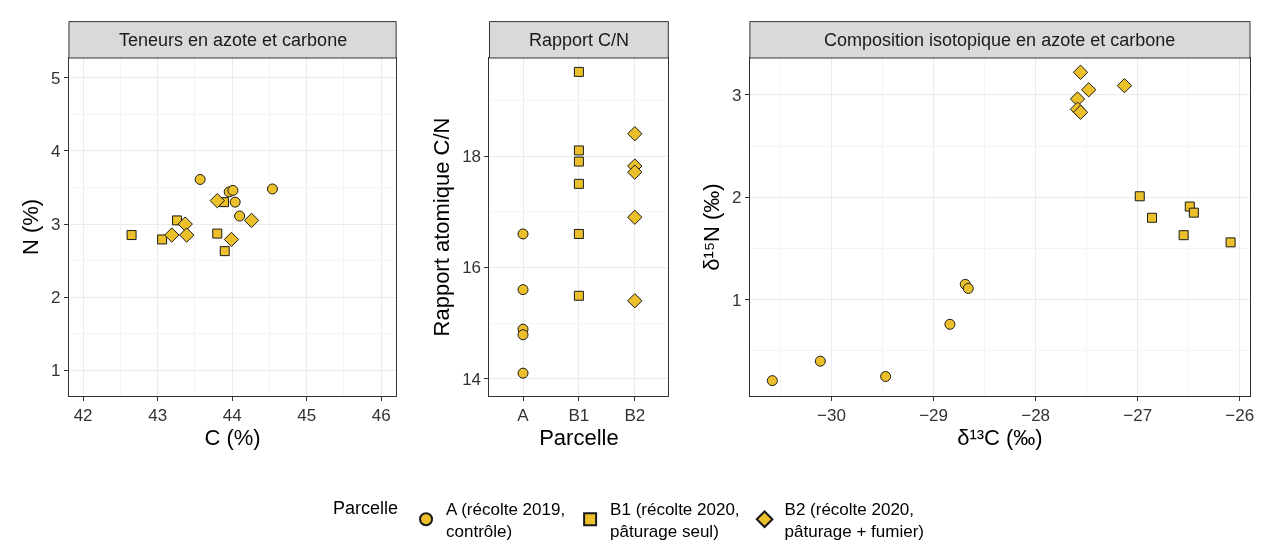 This screenshot has height=557, width=1262. What do you see at coordinates (635, 416) in the screenshot?
I see `x-tick-label: B2` at bounding box center [635, 416].